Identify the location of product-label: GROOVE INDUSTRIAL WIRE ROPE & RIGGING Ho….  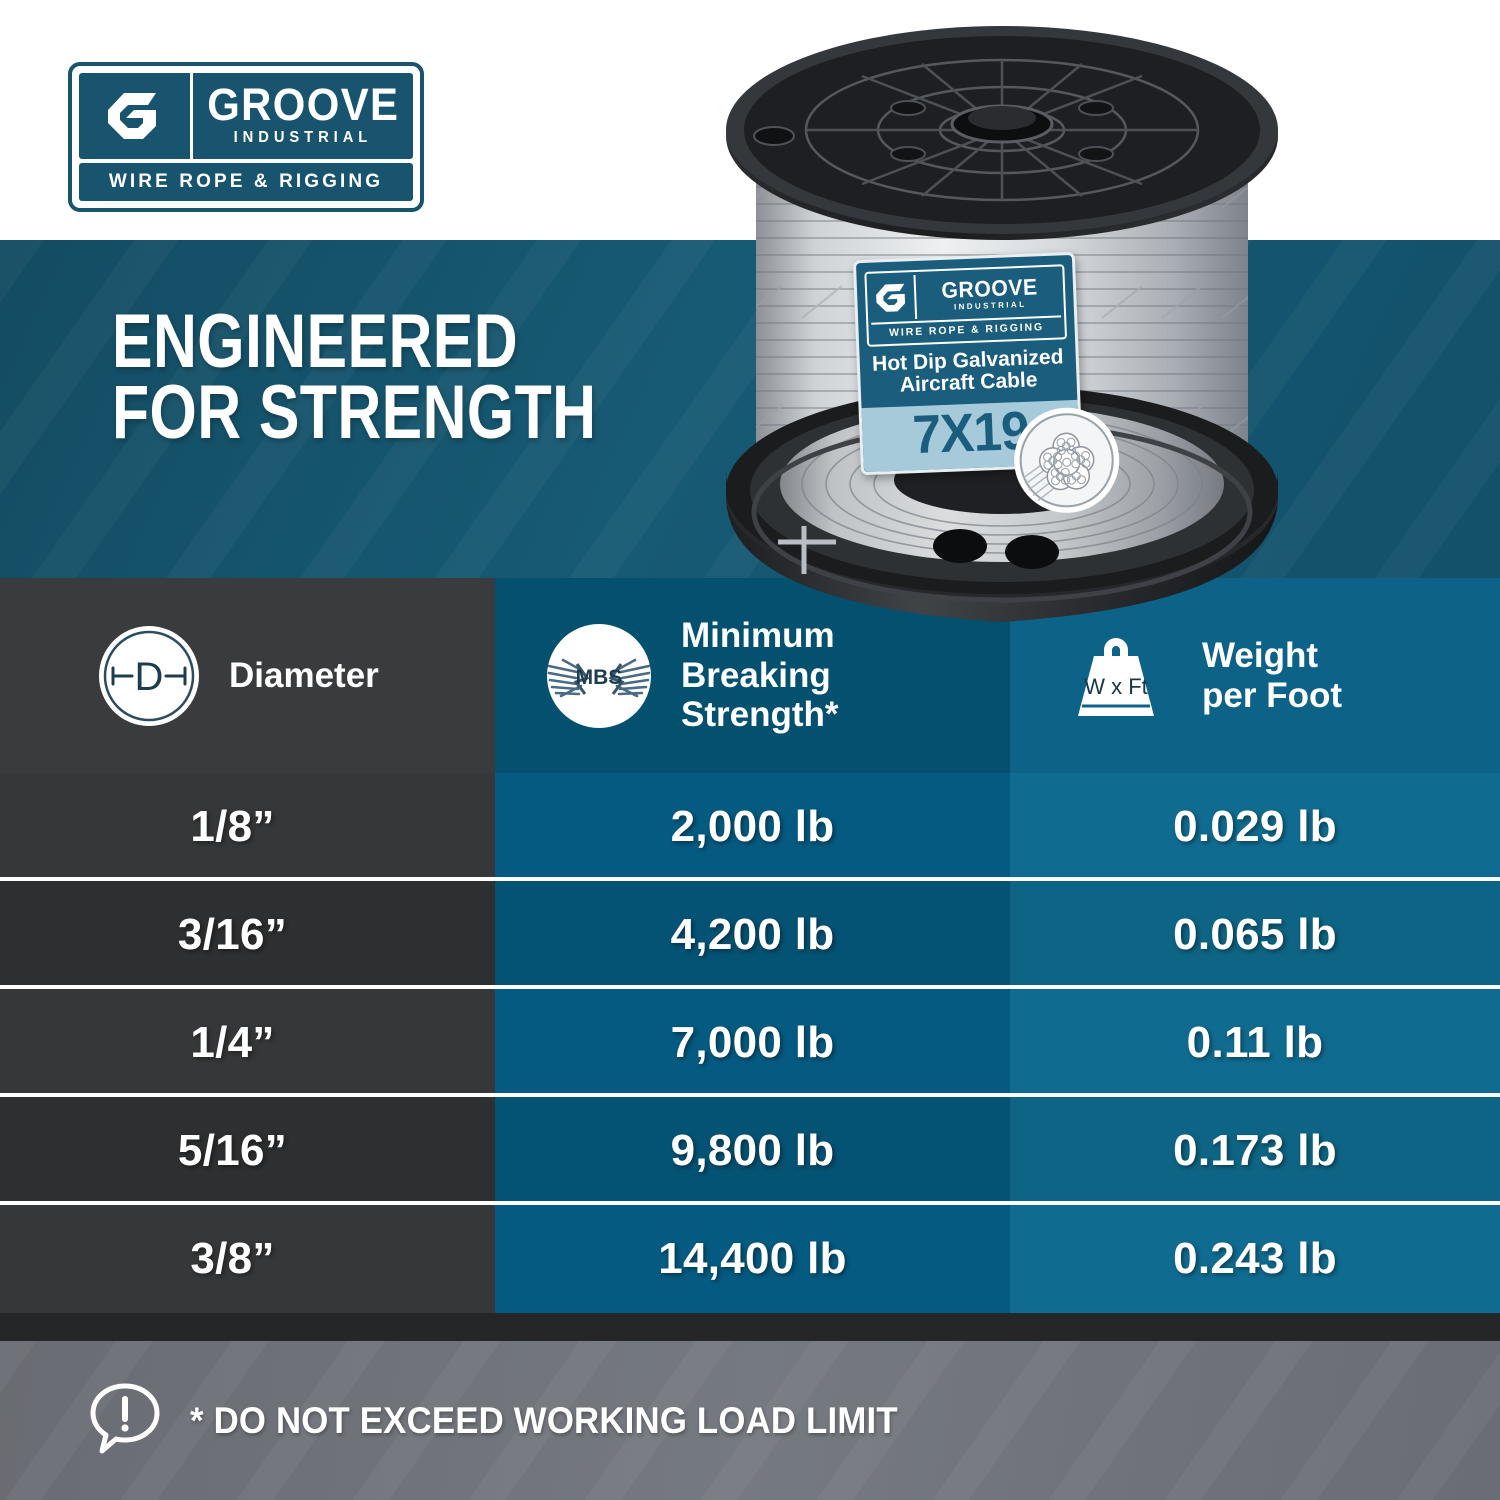
(986, 391).